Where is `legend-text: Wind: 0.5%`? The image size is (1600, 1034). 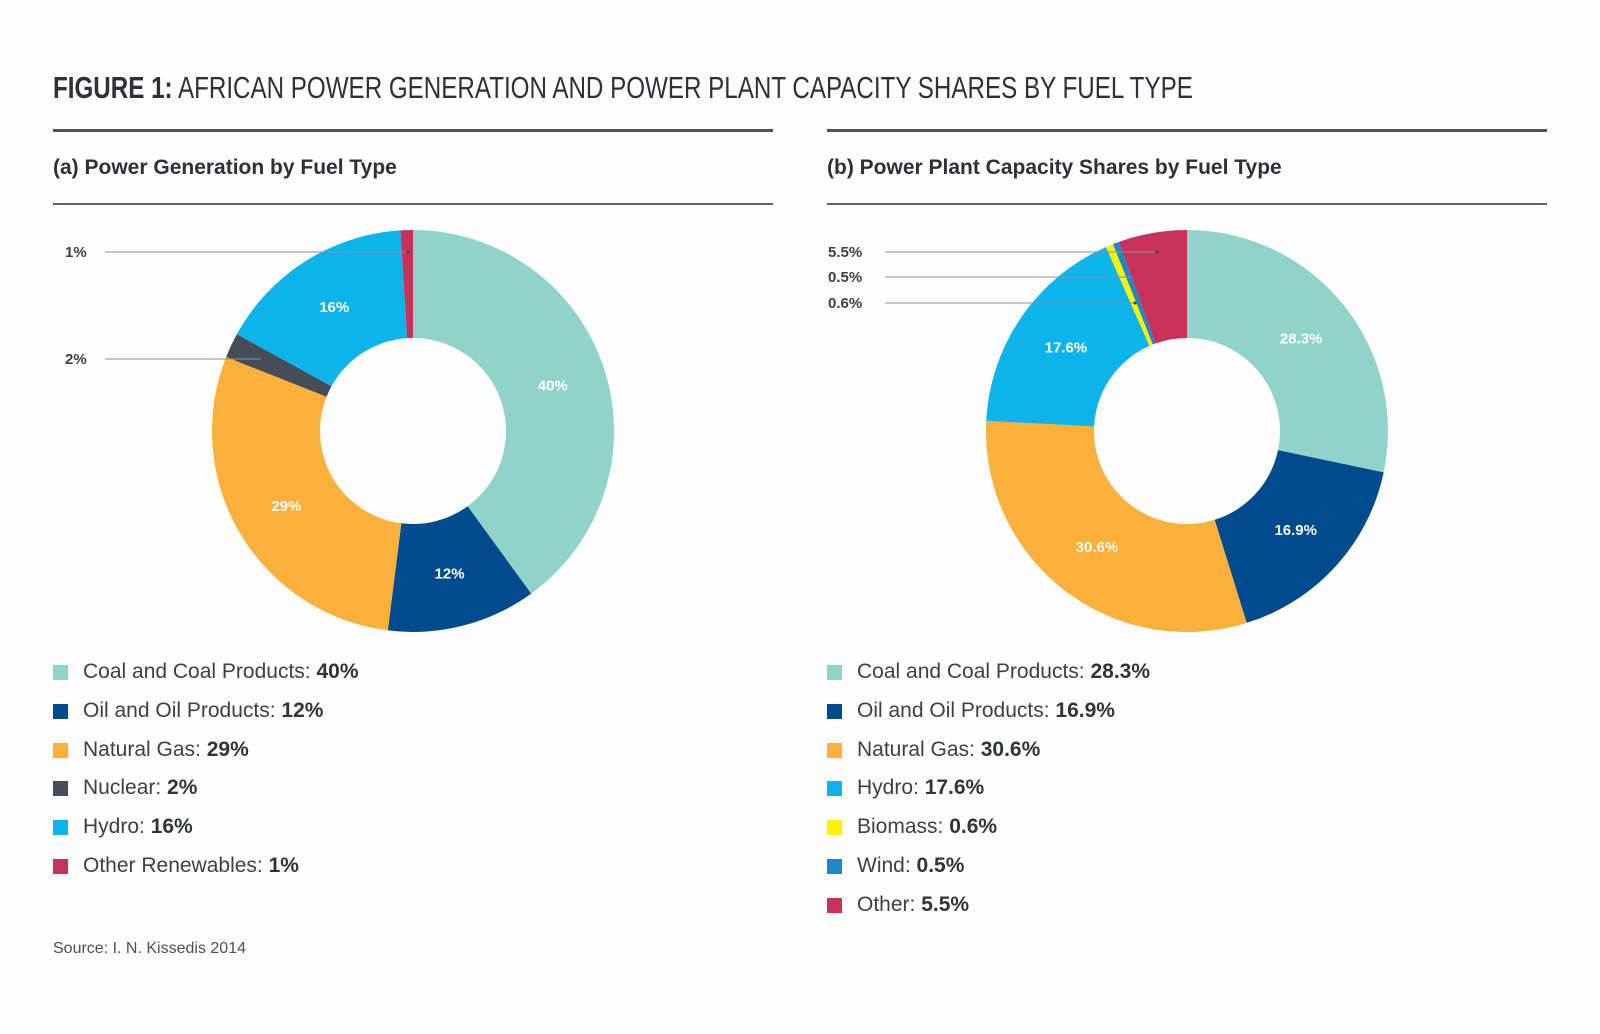
legend-text: Wind: 0.5% is located at coordinates (910, 866).